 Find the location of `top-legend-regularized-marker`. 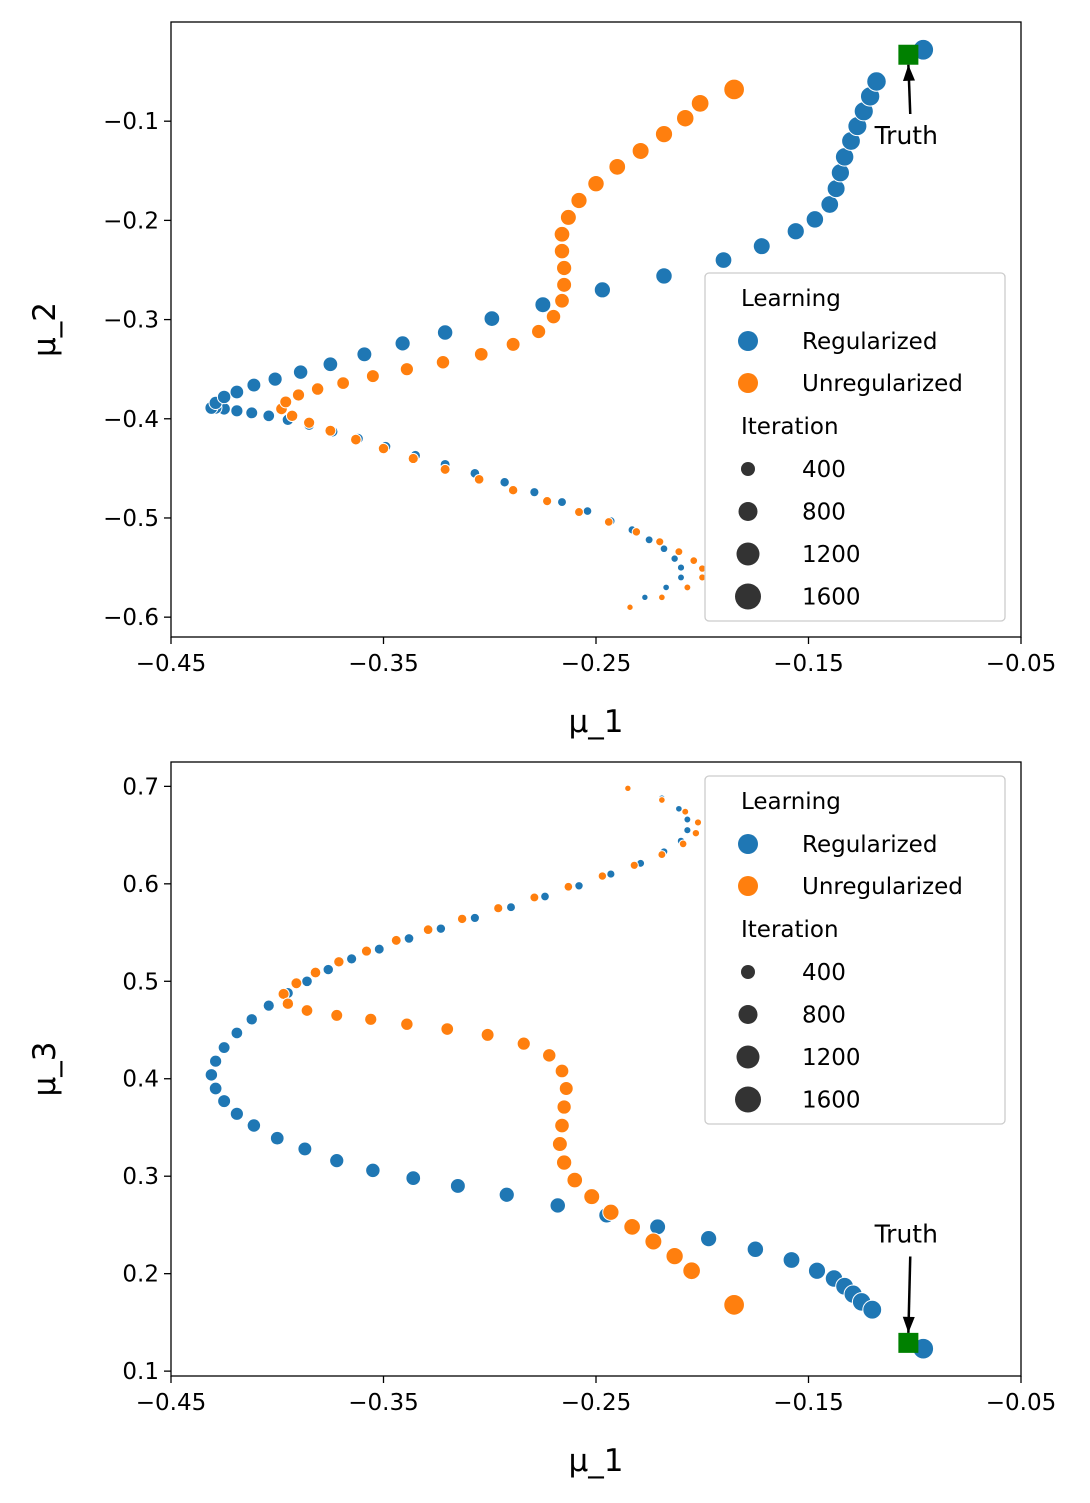

top-legend-regularized-marker is located at coordinates (748, 341).